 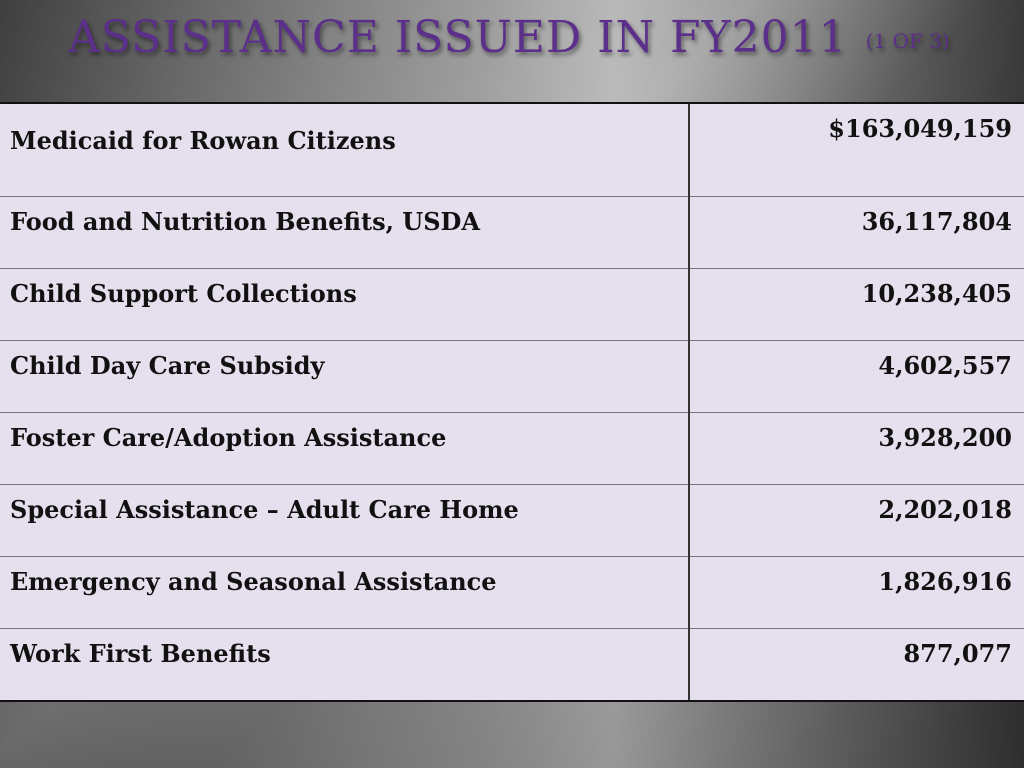 What do you see at coordinates (345, 592) in the screenshot?
I see `row-label: Emergency and Seasonal Assistance` at bounding box center [345, 592].